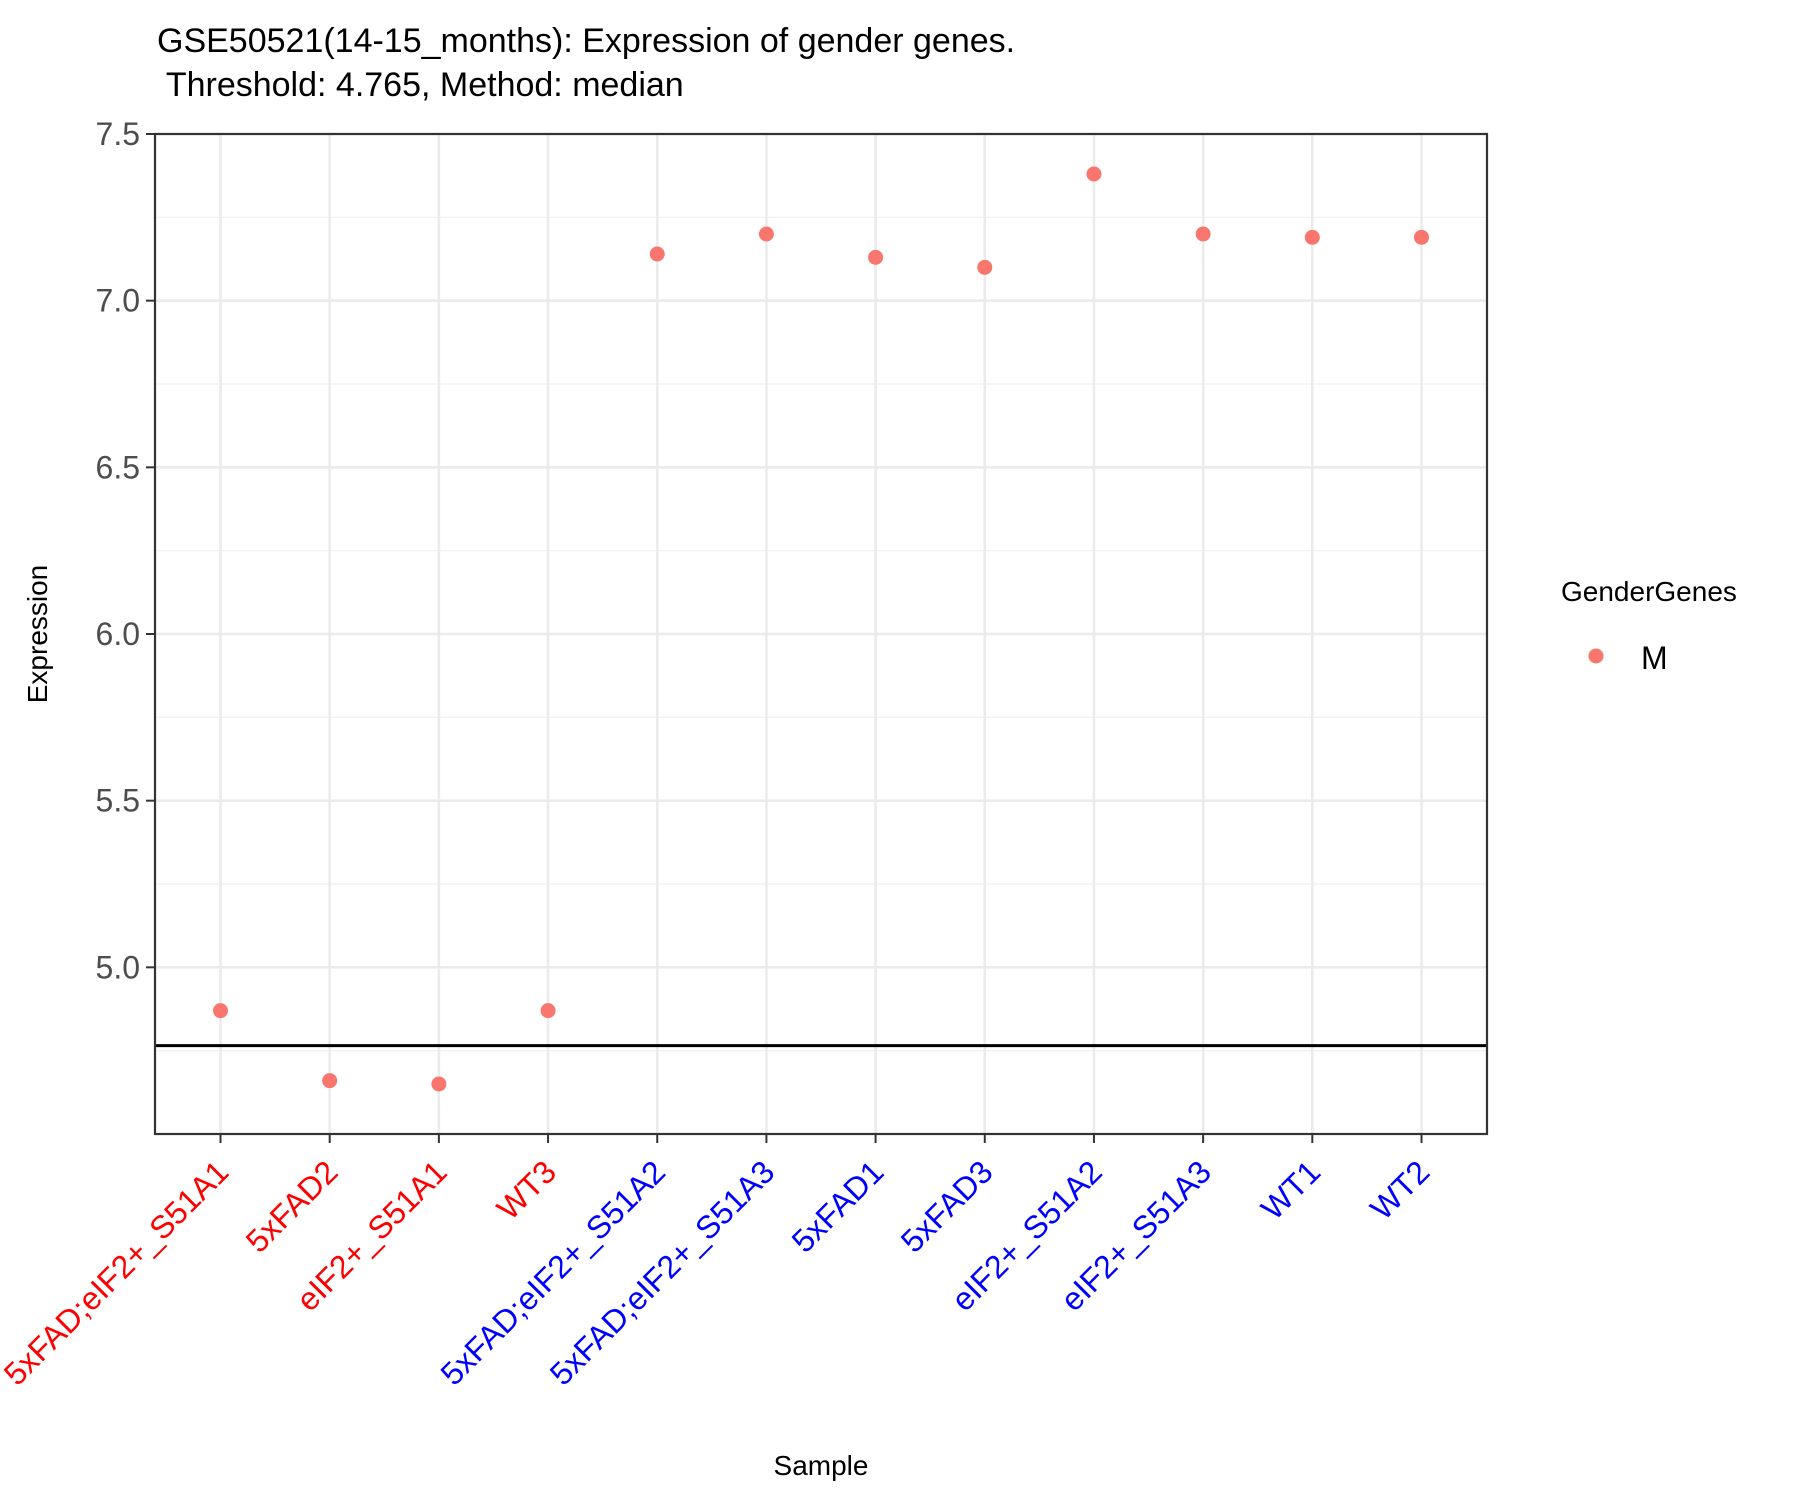  Describe the element at coordinates (1654, 658) in the screenshot. I see `legend-label-m: M` at that location.